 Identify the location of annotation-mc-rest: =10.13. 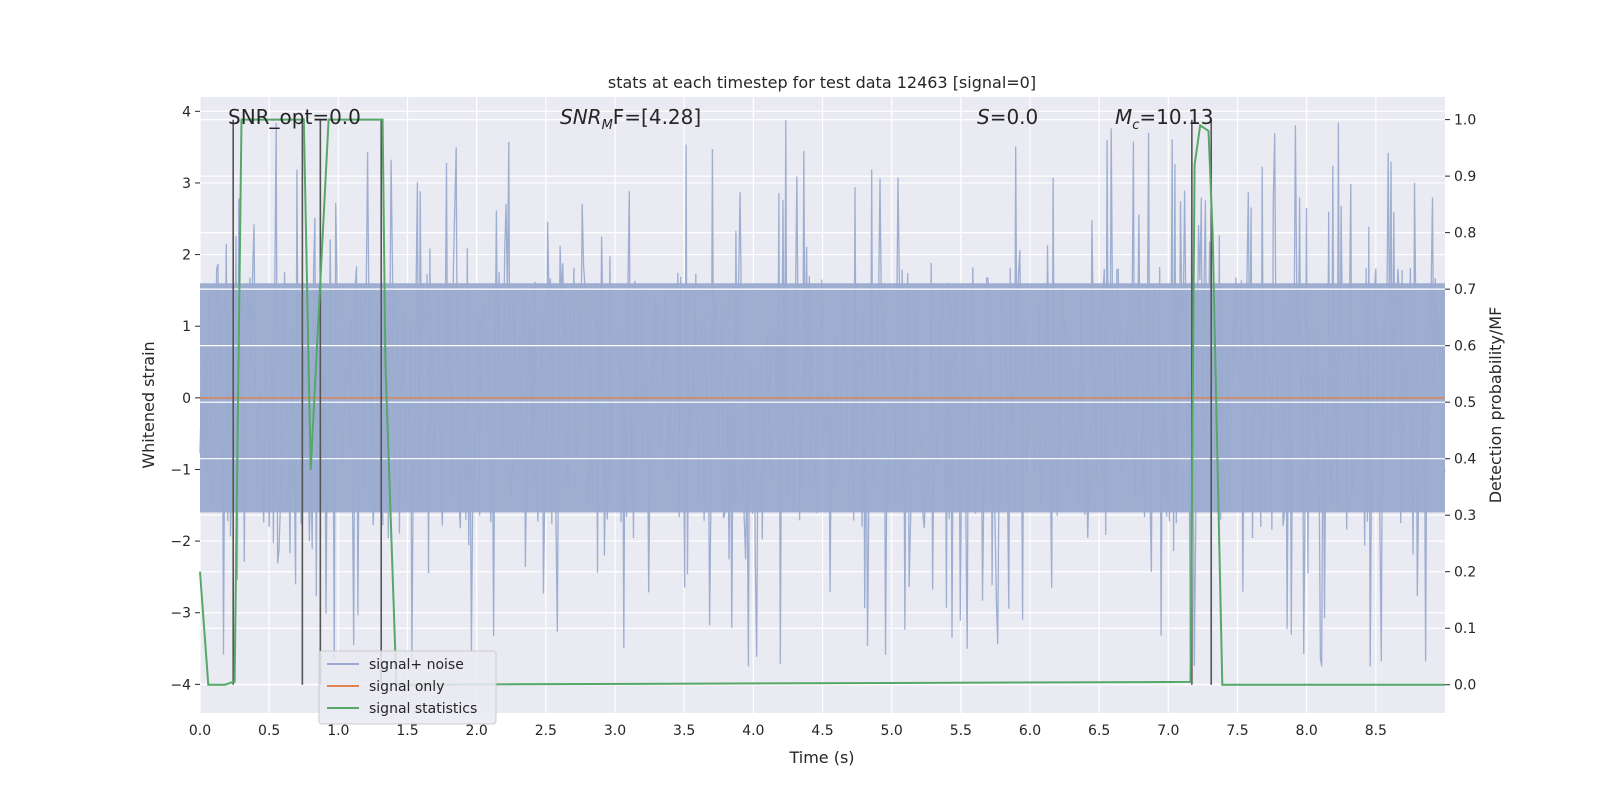
(1176, 117).